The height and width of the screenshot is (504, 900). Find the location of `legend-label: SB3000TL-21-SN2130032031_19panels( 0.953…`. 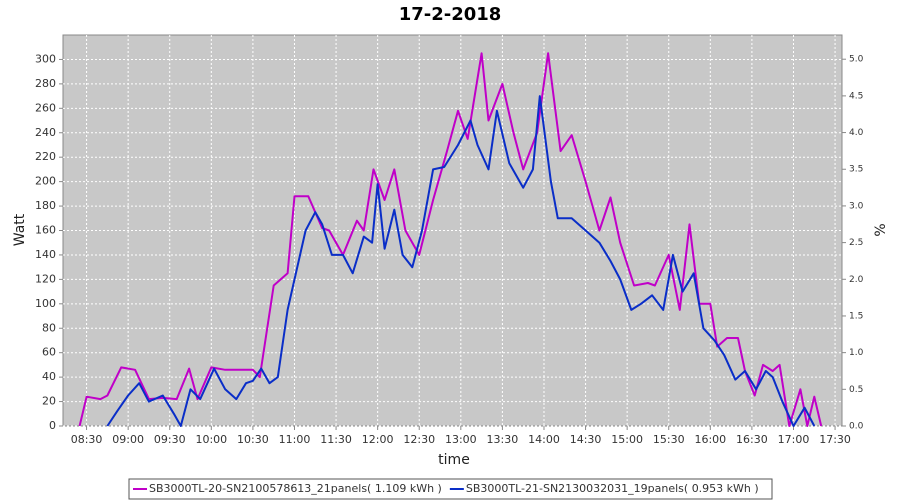

legend-label: SB3000TL-21-SN2130032031_19panels( 0.953… is located at coordinates (612, 488).